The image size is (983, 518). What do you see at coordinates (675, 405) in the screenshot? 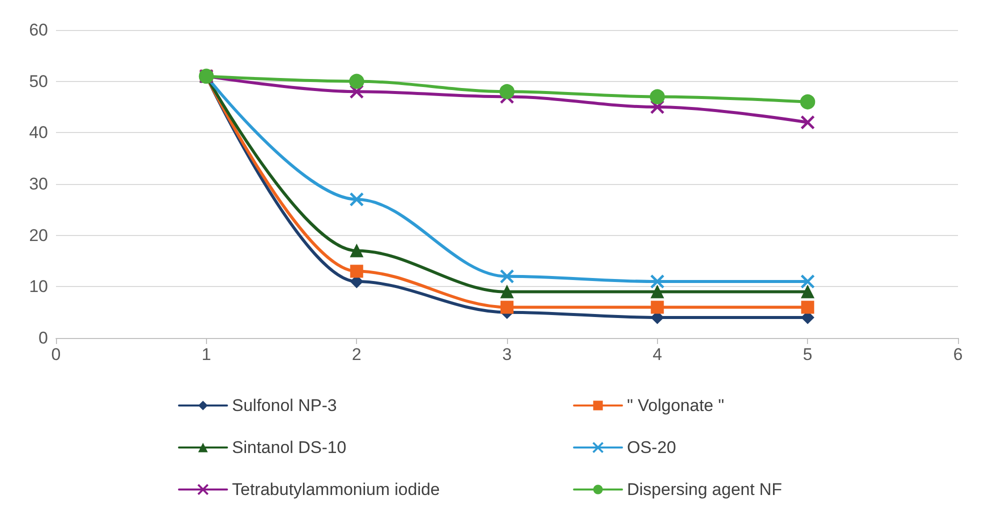
I see `legend-label: " Volgonate "` at bounding box center [675, 405].